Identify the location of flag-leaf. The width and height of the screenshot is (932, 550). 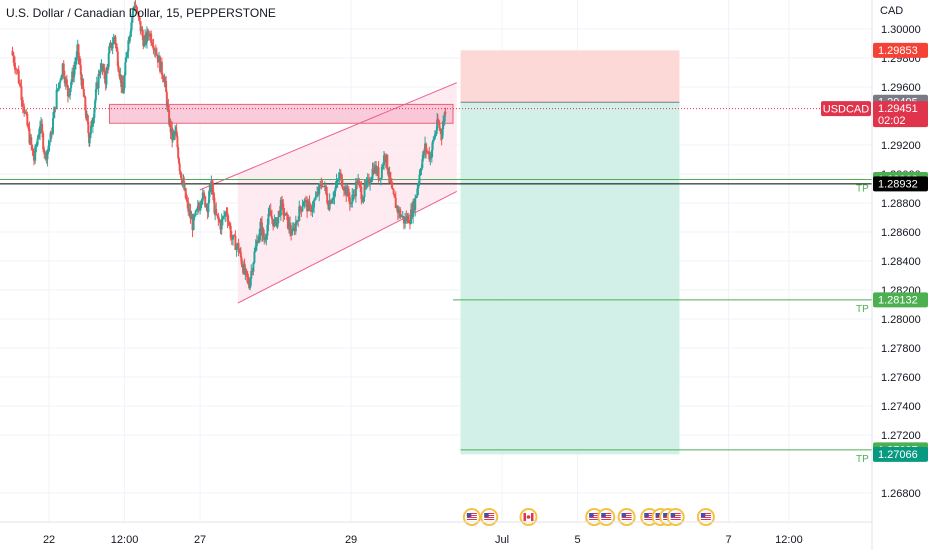
(528, 517).